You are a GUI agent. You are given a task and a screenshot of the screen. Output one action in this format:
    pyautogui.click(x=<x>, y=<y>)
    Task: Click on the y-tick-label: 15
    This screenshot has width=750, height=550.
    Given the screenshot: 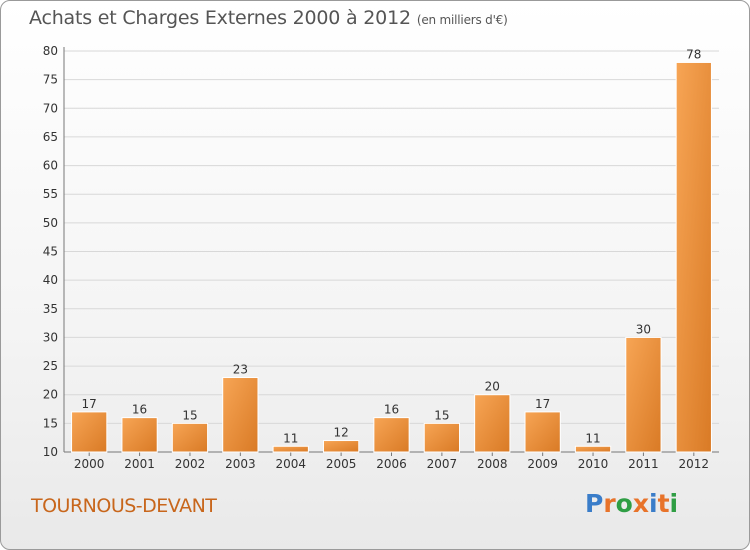 What is the action you would take?
    pyautogui.click(x=50, y=423)
    